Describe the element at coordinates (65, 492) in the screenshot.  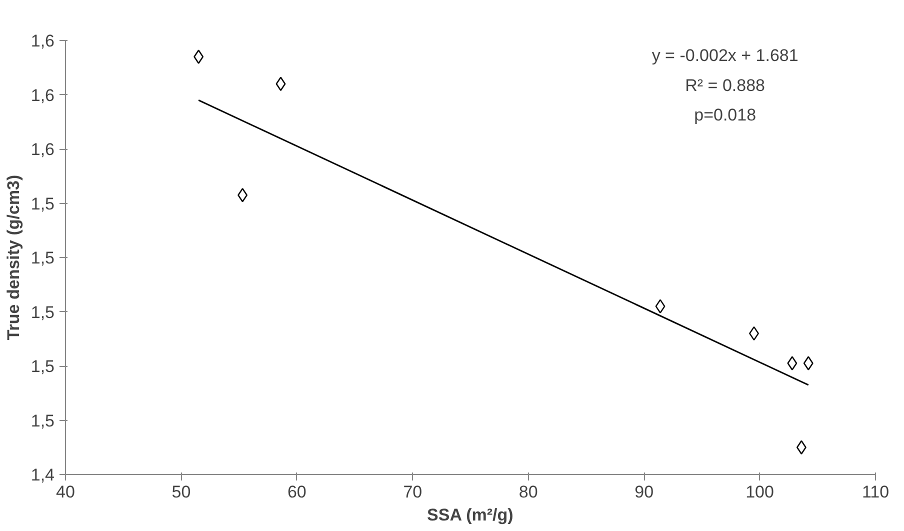
I see `x-tick-label: 40` at that location.